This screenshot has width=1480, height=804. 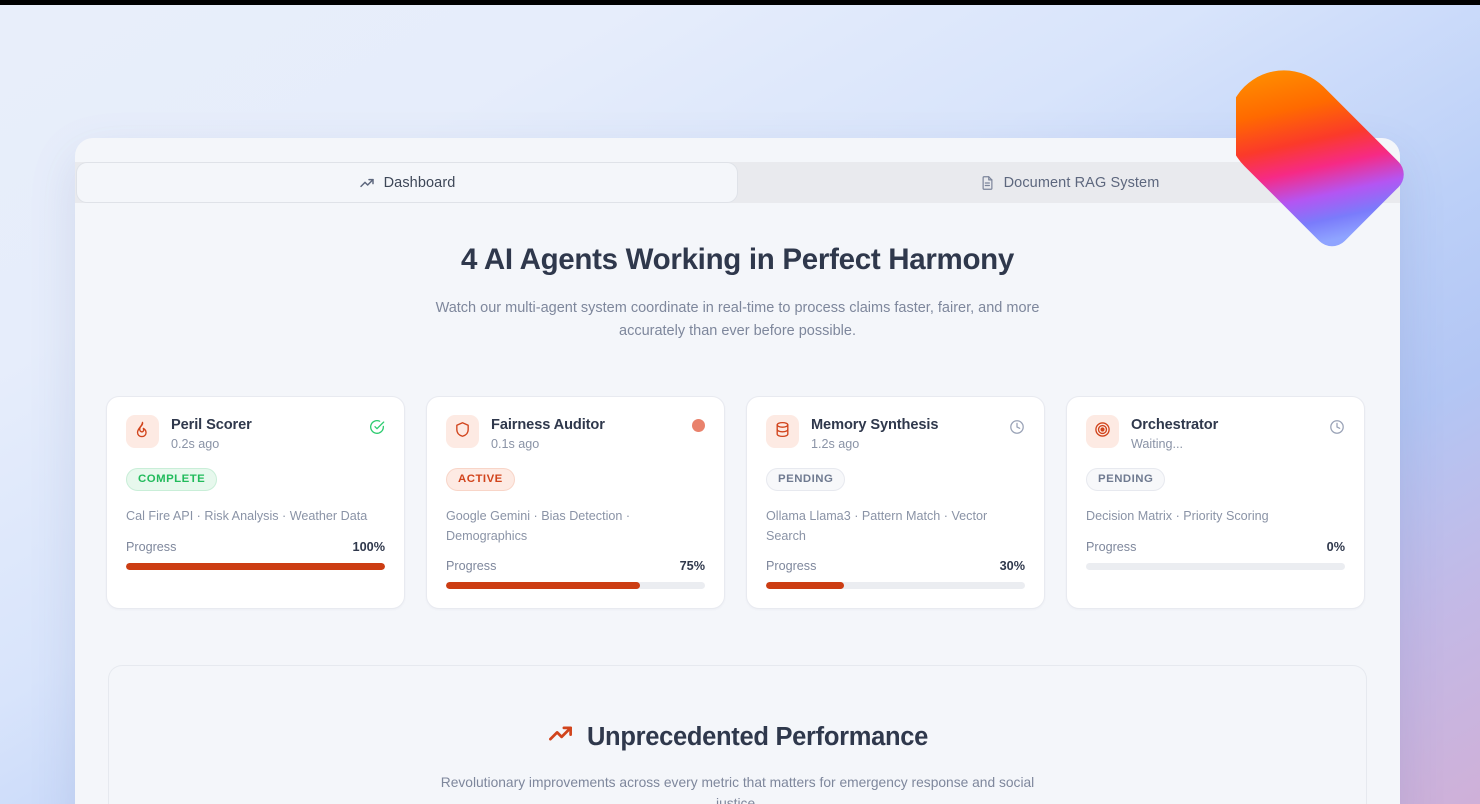 I want to click on agent-timestamp: 0.2s ago, so click(x=195, y=444).